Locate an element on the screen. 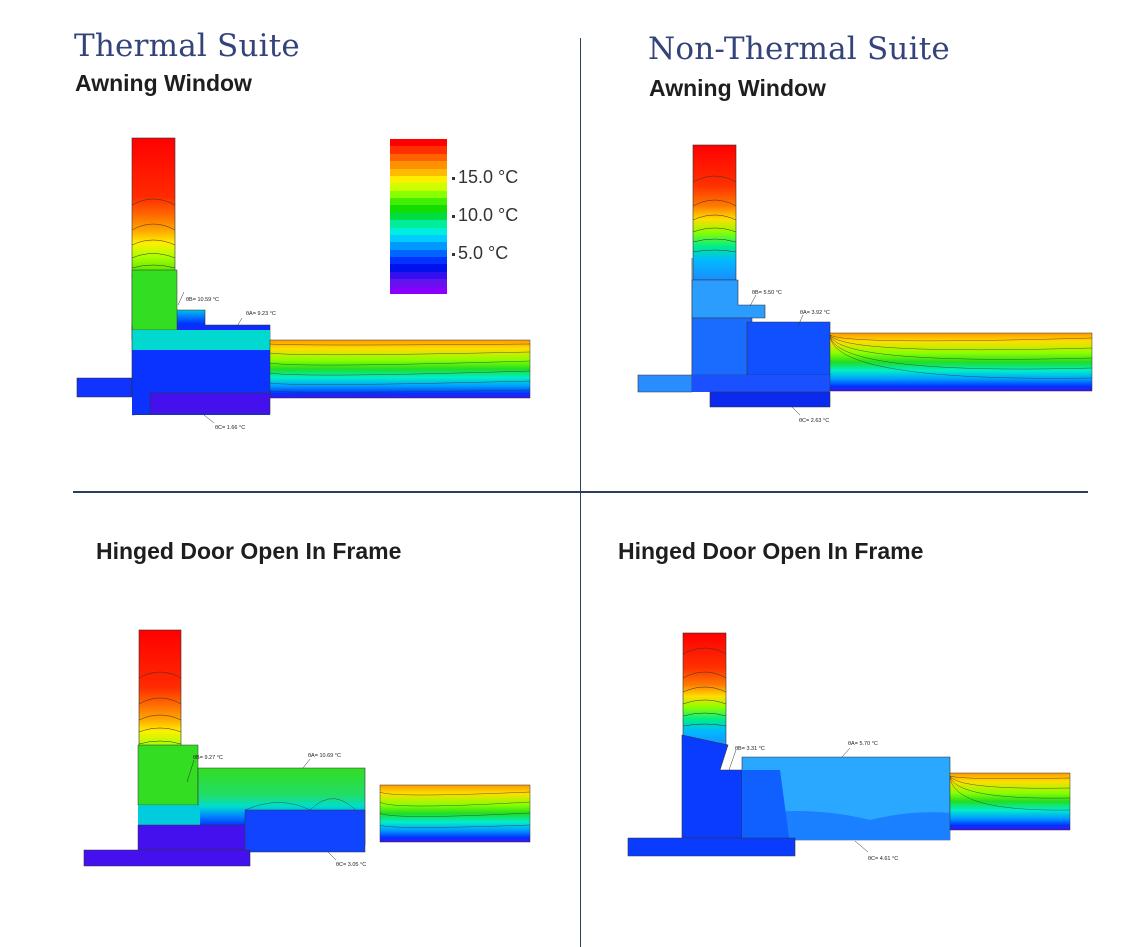  legend-label-15: 15.0 °C is located at coordinates (485, 177).